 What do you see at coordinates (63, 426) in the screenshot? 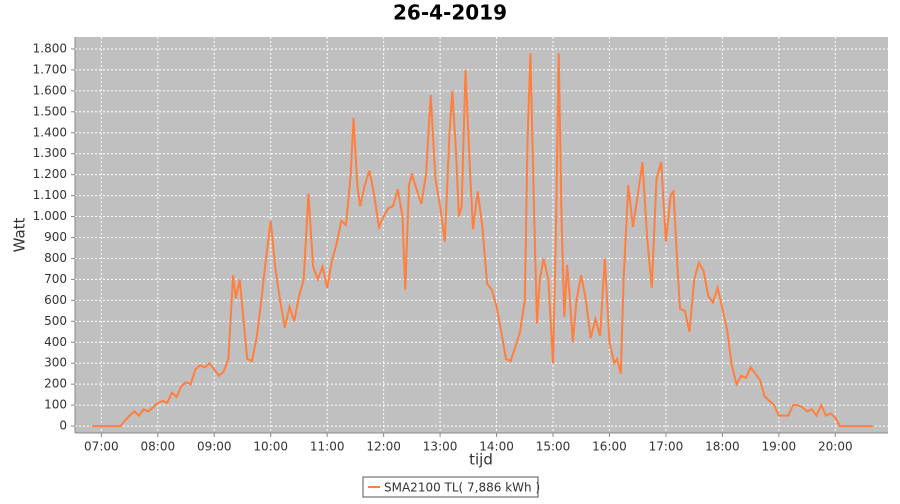
I see `y-tick-label: 0` at bounding box center [63, 426].